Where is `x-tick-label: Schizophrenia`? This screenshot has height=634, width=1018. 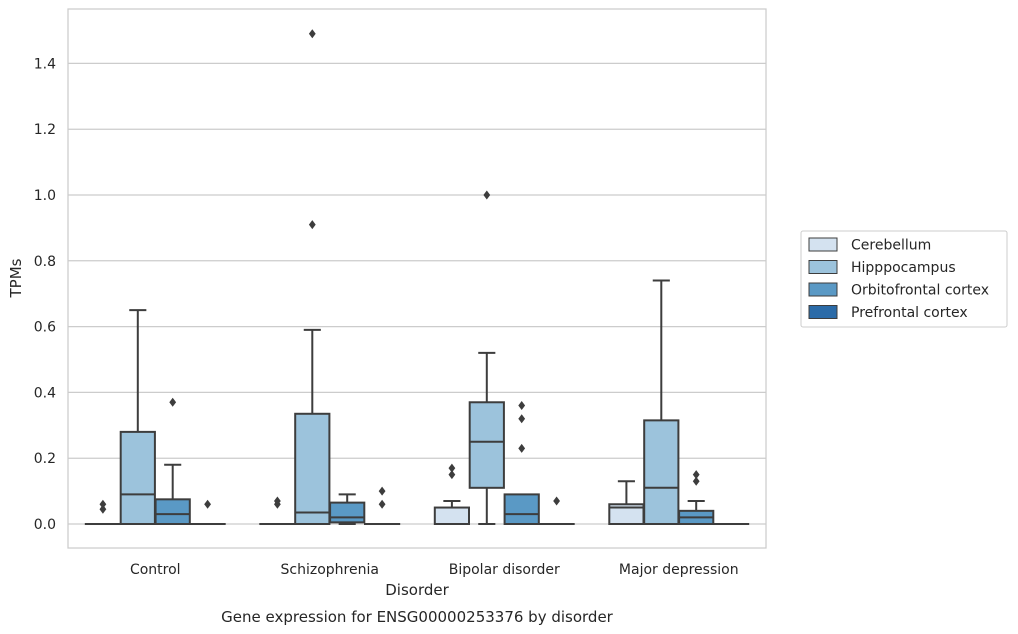
x-tick-label: Schizophrenia is located at coordinates (330, 570).